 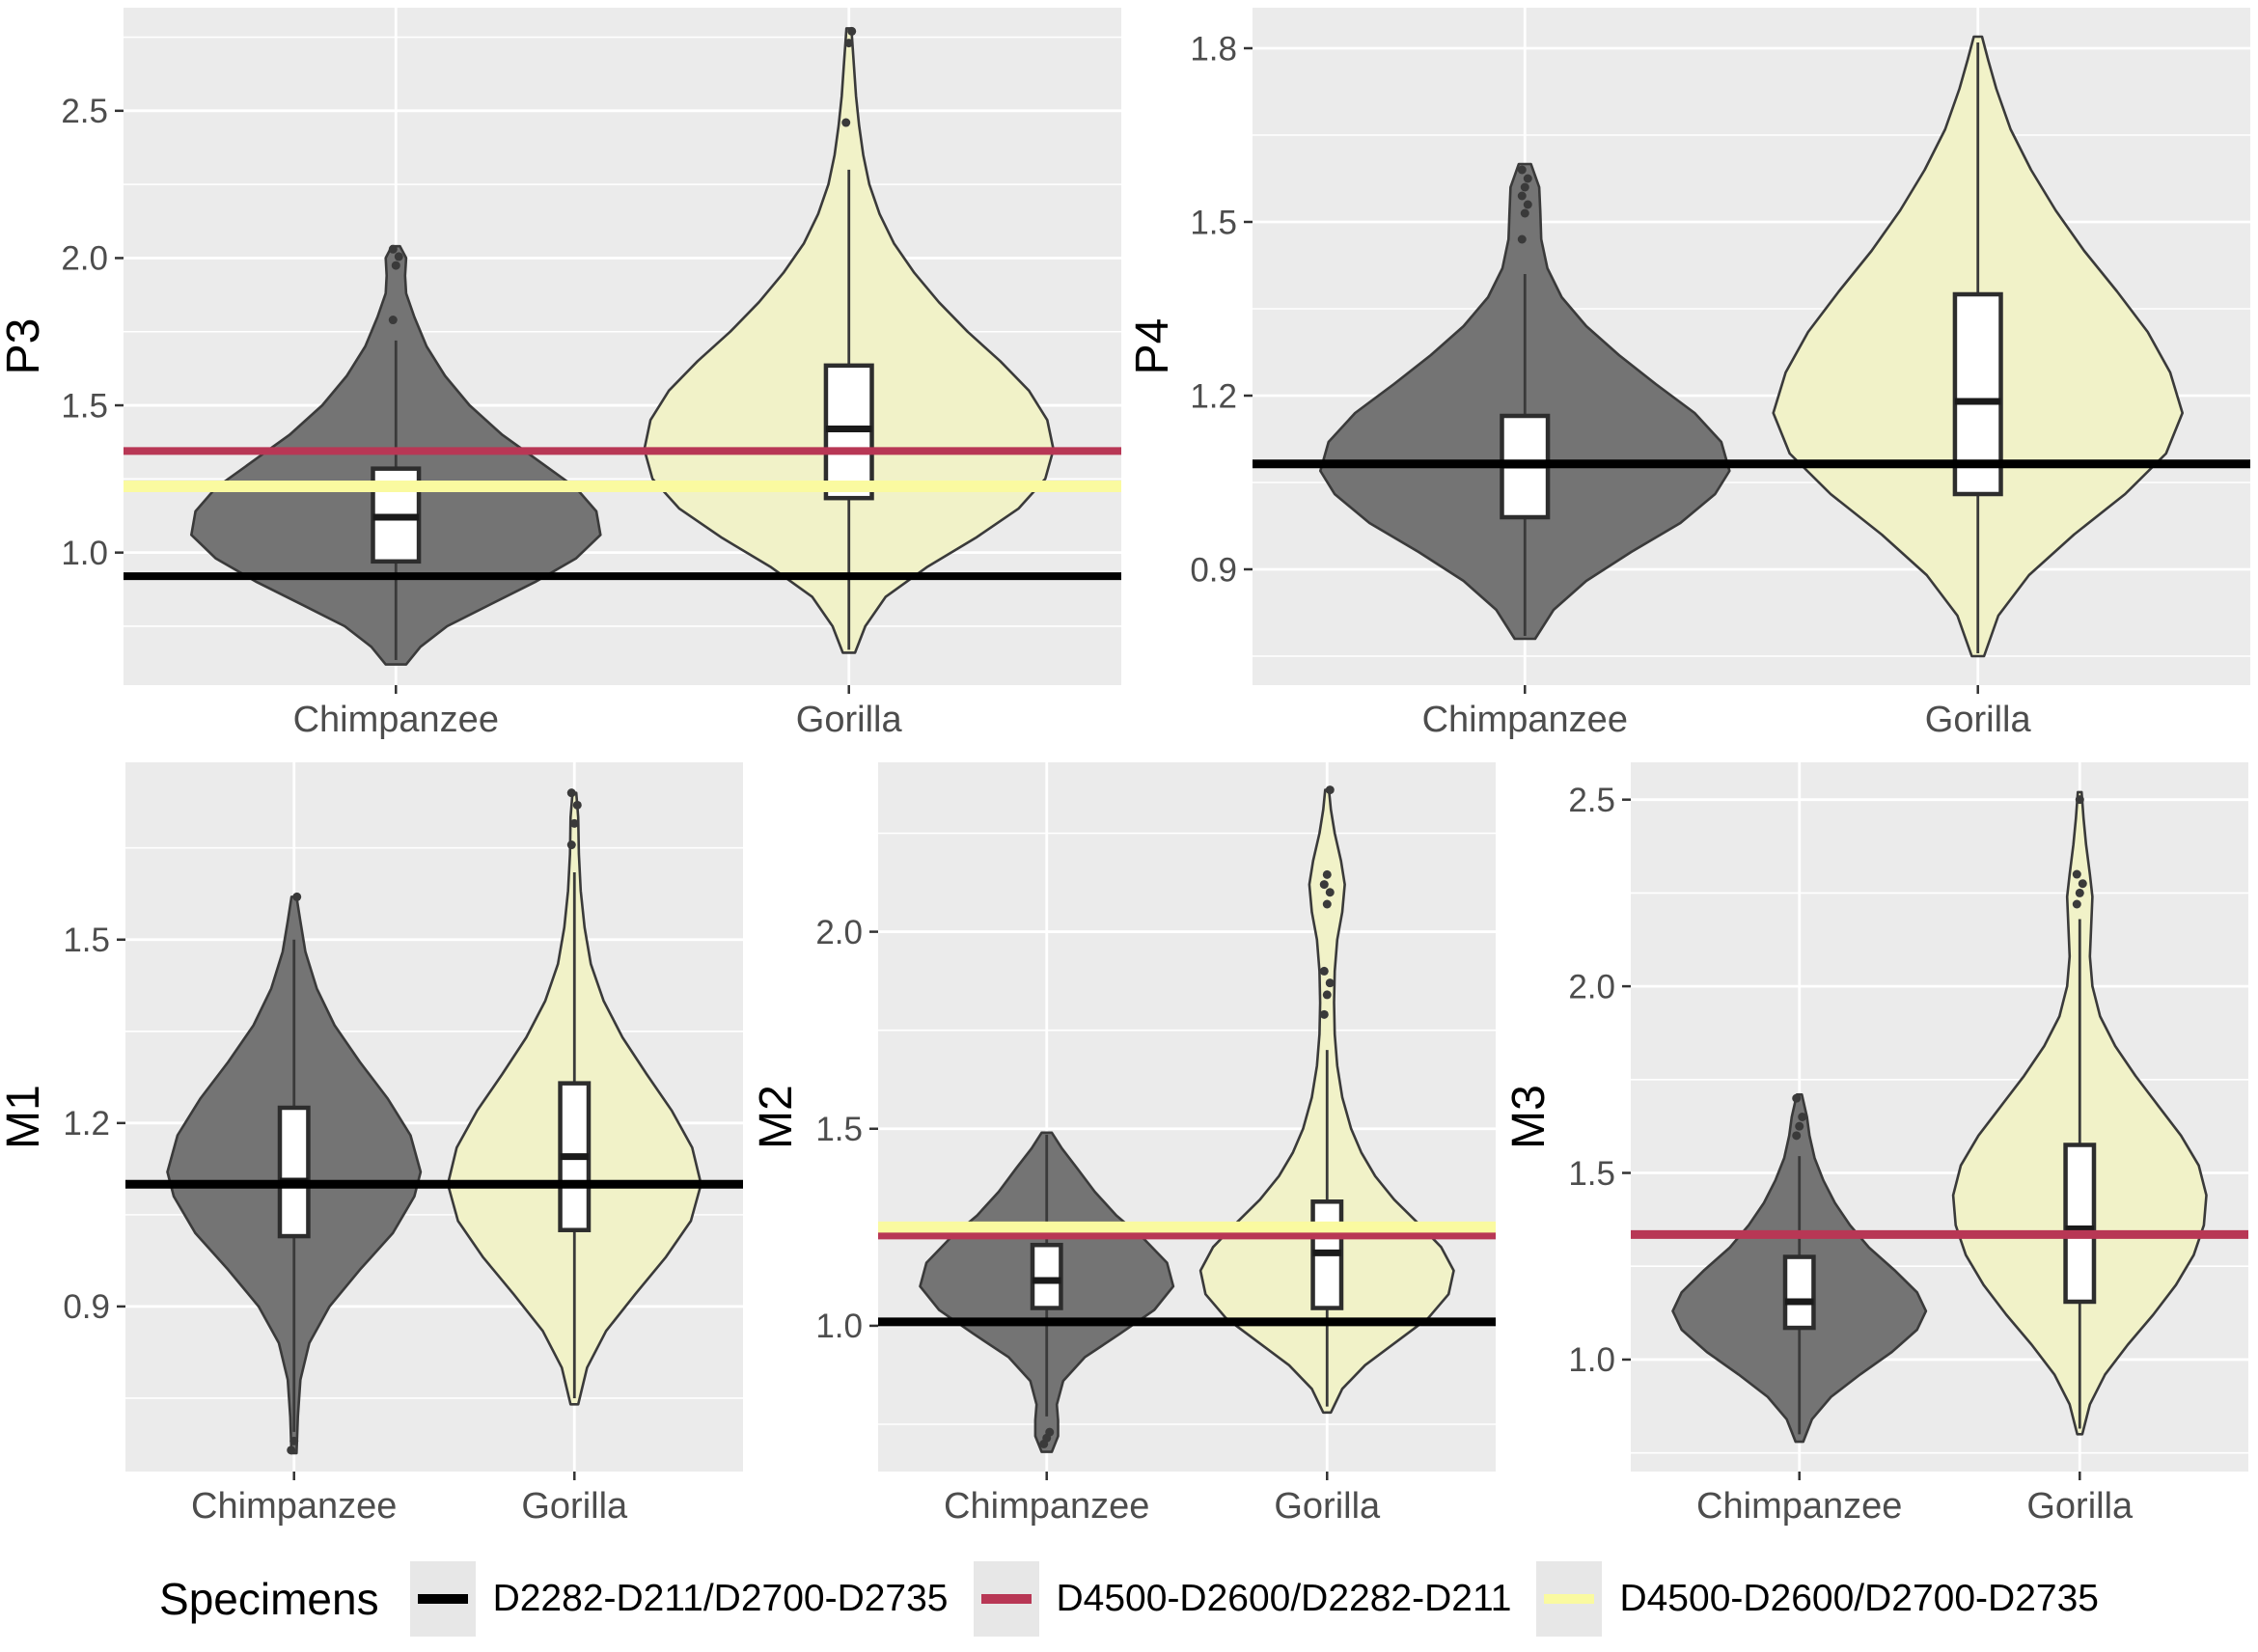 What do you see at coordinates (720, 1598) in the screenshot?
I see `legend-entry-label: D2282-D211/D2700-D2735` at bounding box center [720, 1598].